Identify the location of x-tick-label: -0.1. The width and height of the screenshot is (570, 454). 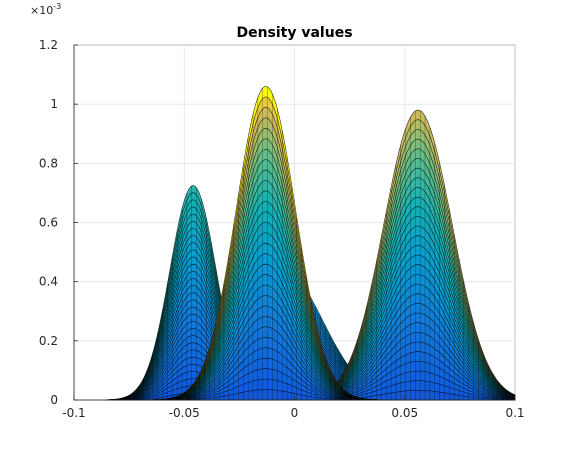
(73, 413).